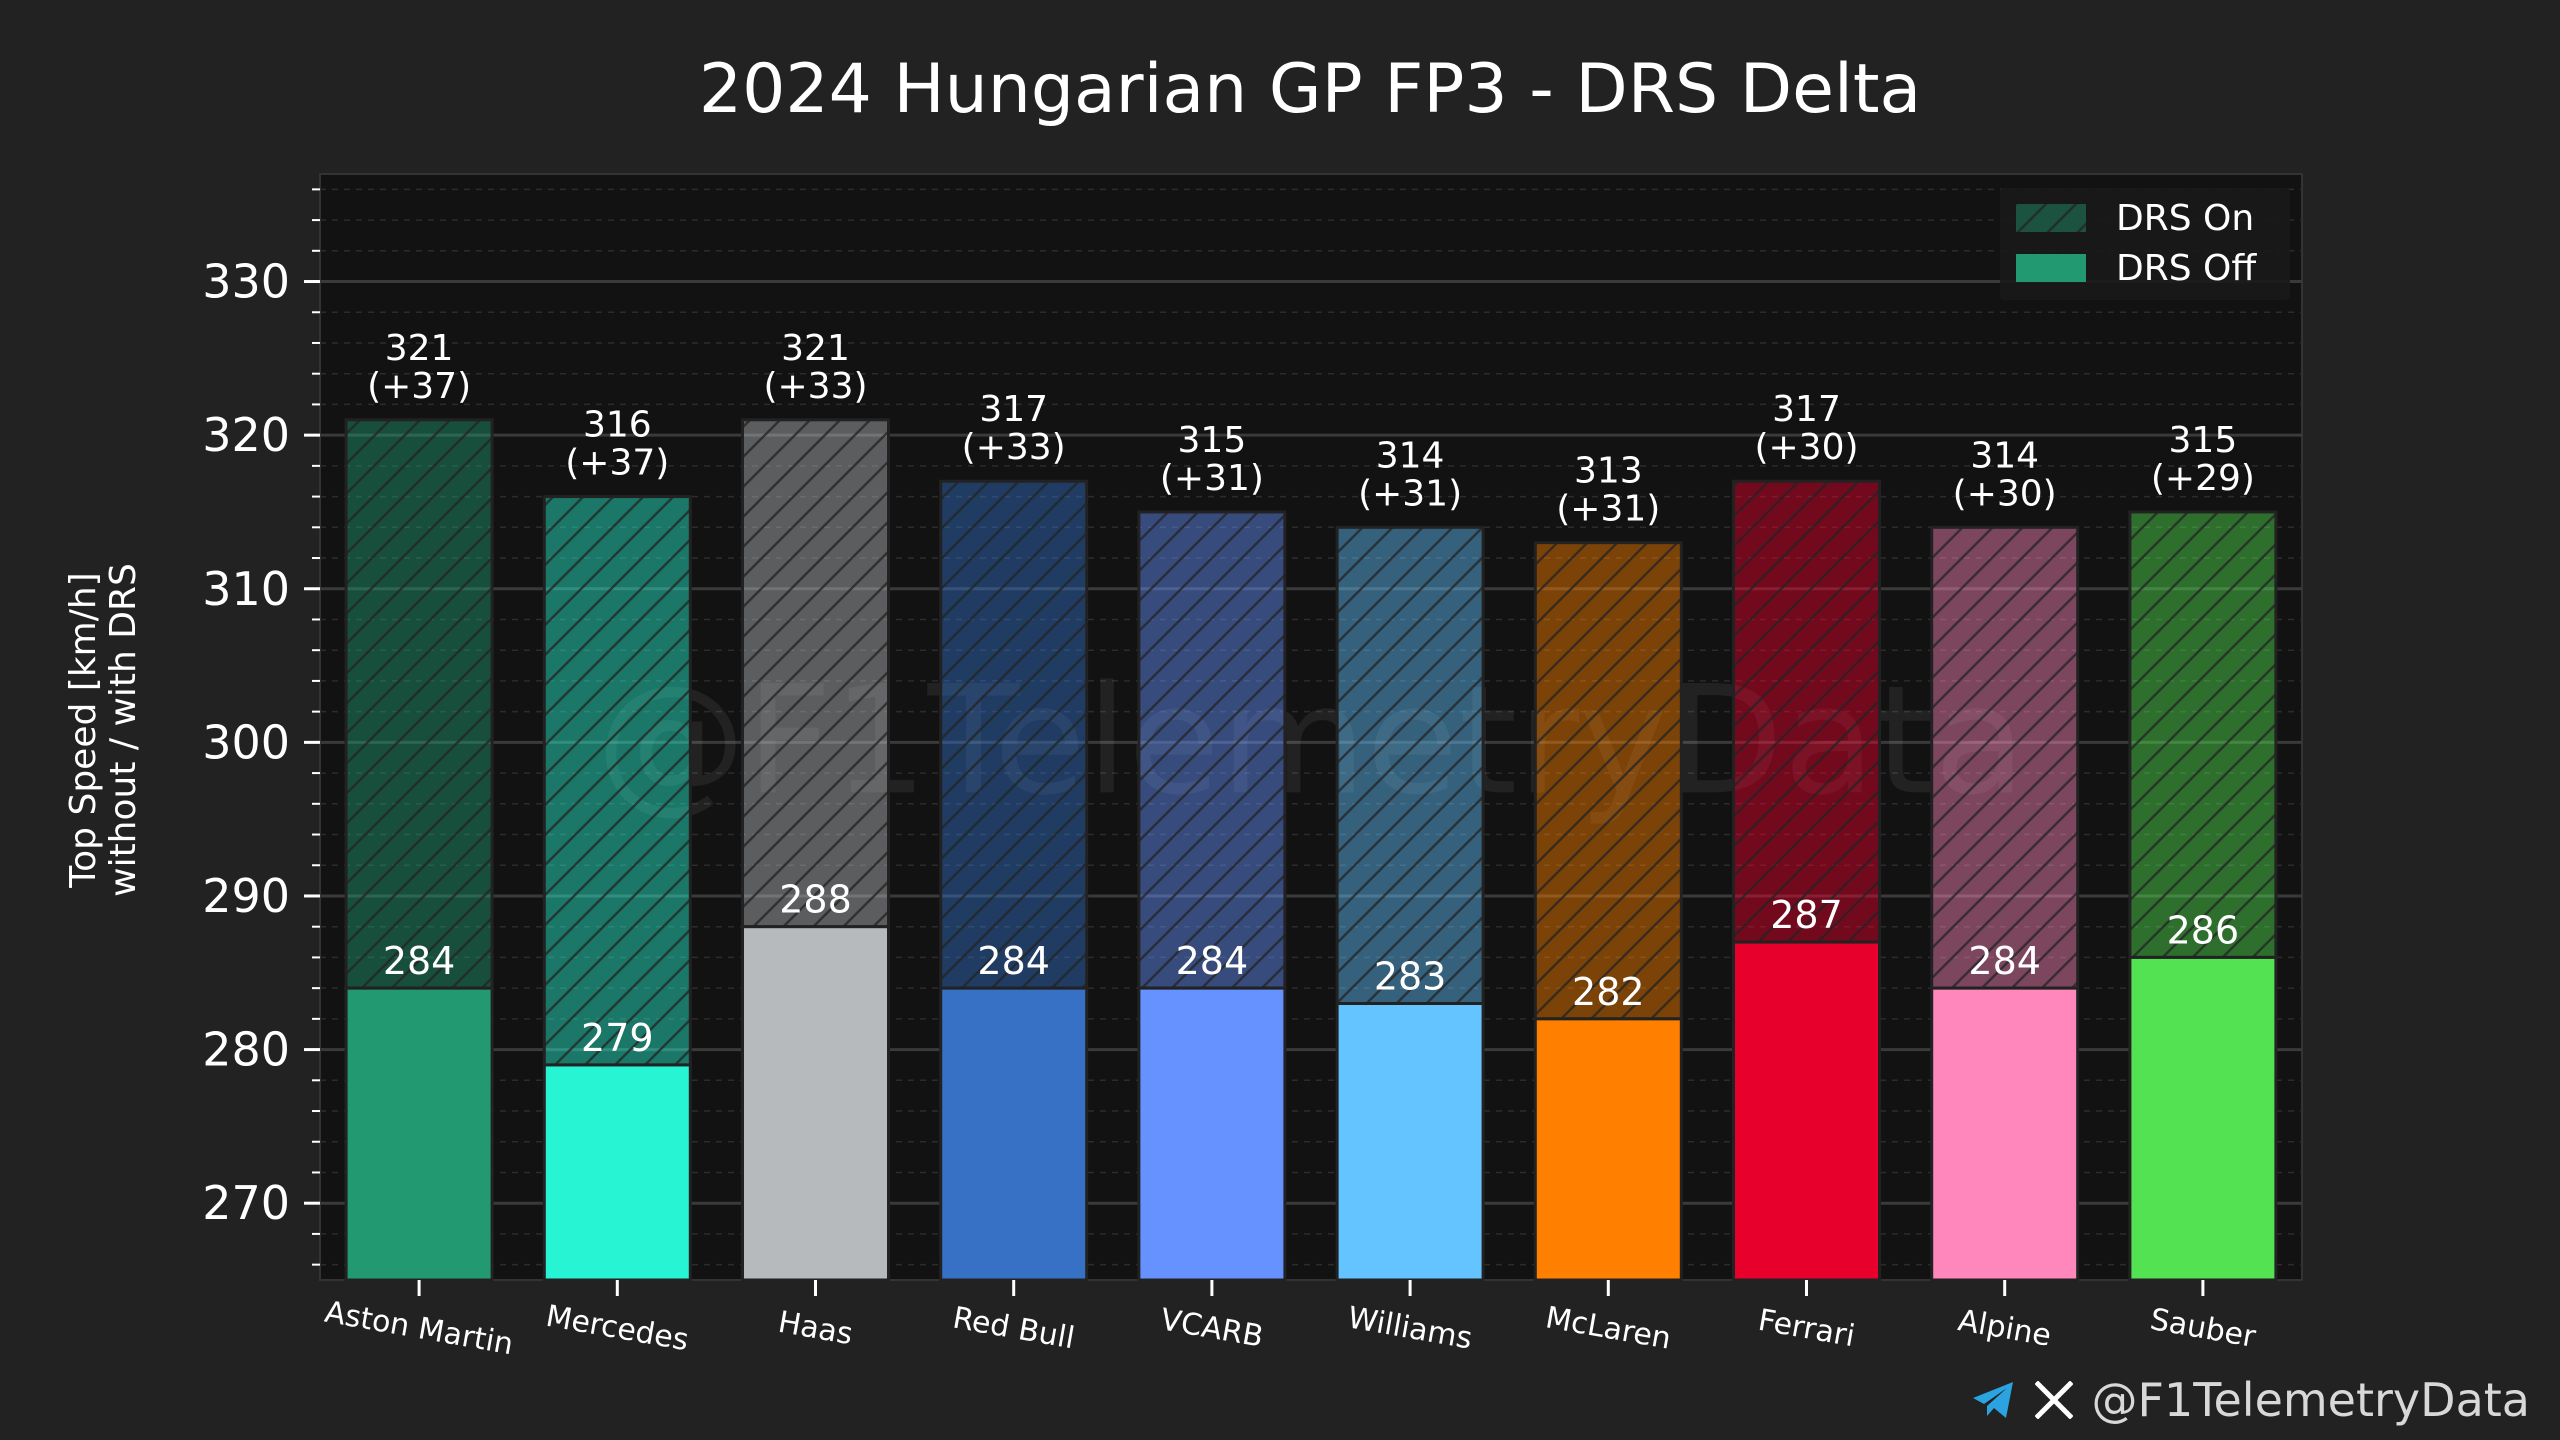 The width and height of the screenshot is (2560, 1440). What do you see at coordinates (2202, 1328) in the screenshot?
I see `x-tick-label: Sauber` at bounding box center [2202, 1328].